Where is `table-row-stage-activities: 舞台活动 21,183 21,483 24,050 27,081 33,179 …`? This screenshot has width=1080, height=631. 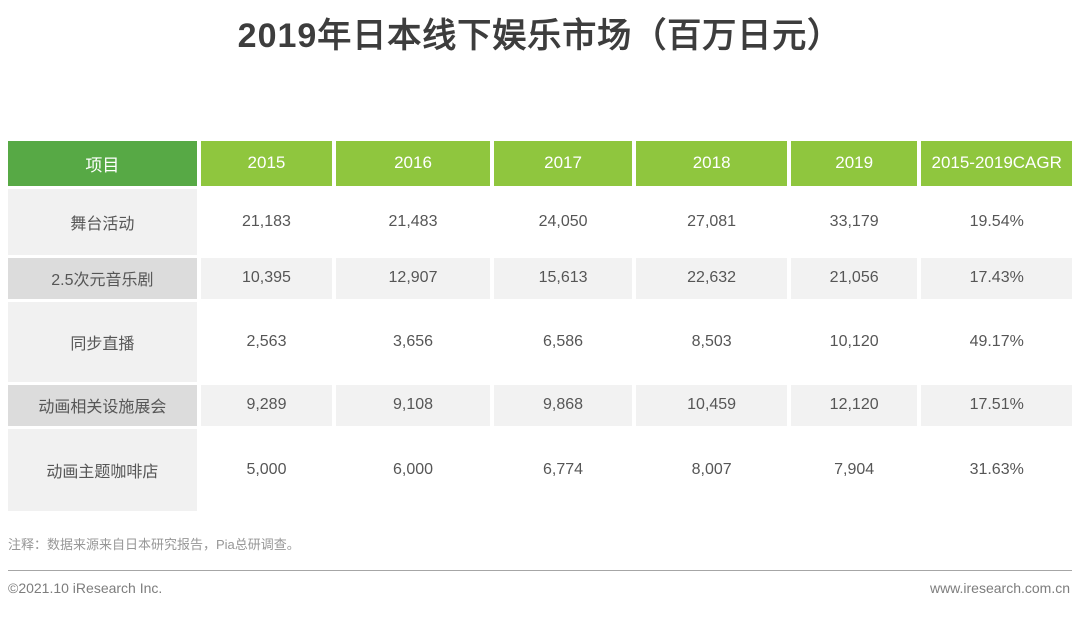 table-row-stage-activities: 舞台活动 21,183 21,483 24,050 27,081 33,179 … is located at coordinates (540, 221).